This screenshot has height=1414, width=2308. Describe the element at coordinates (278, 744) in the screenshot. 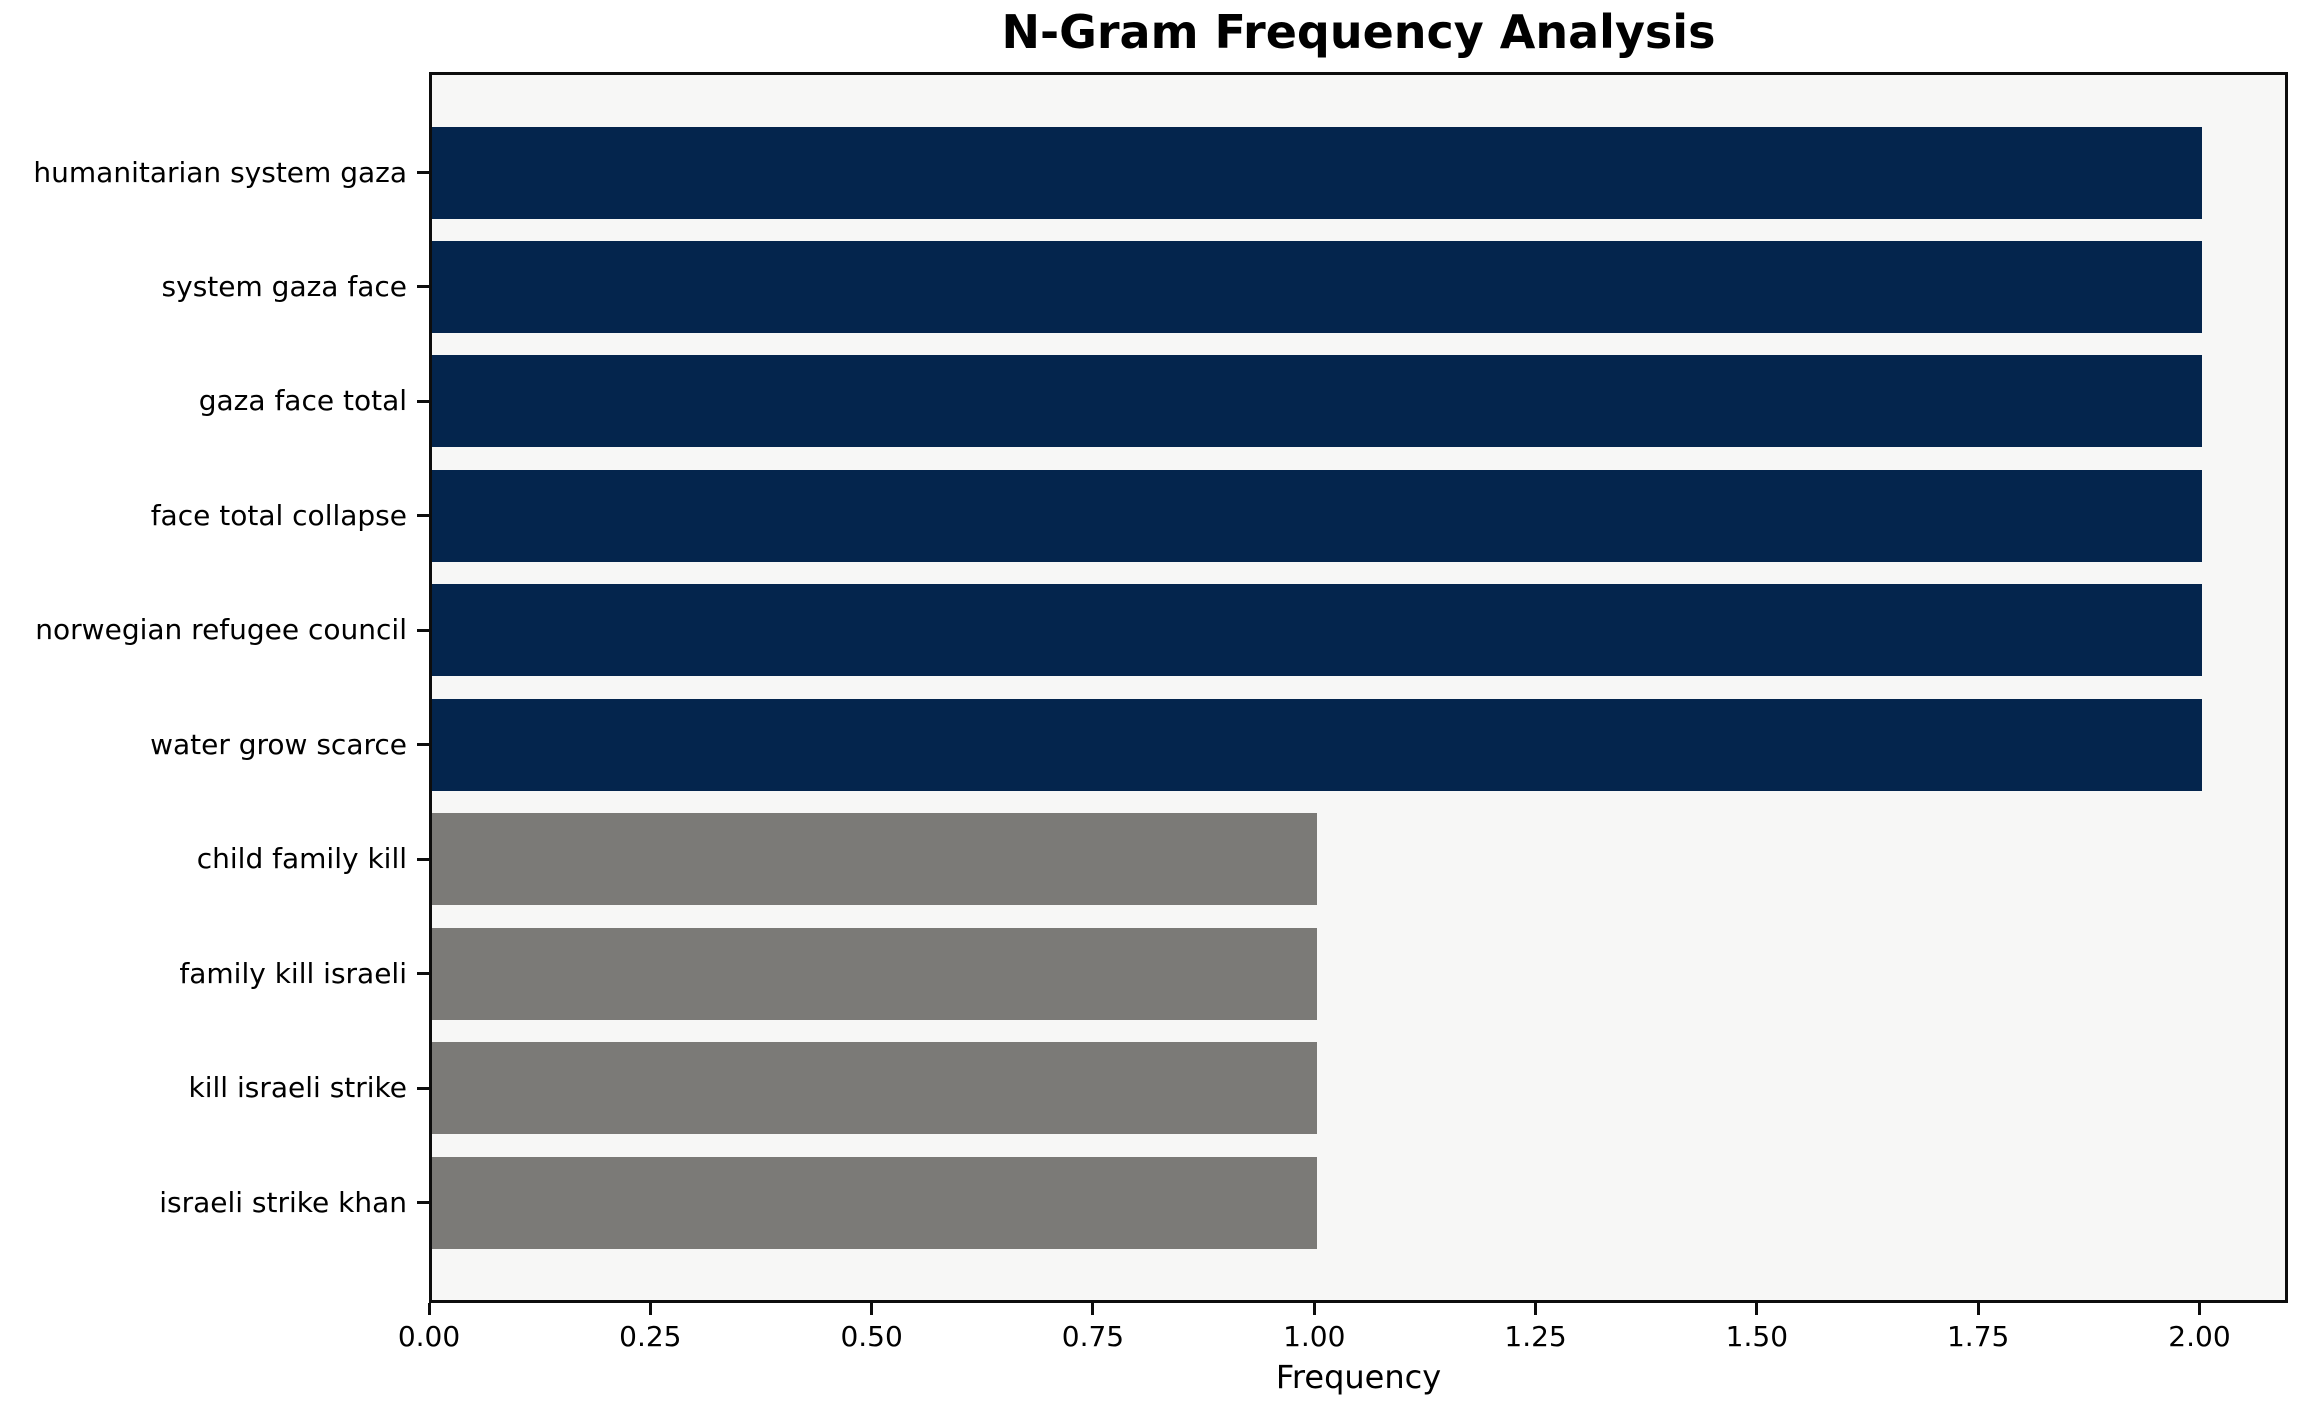

I see `y-tick-label: water grow scarce` at that location.